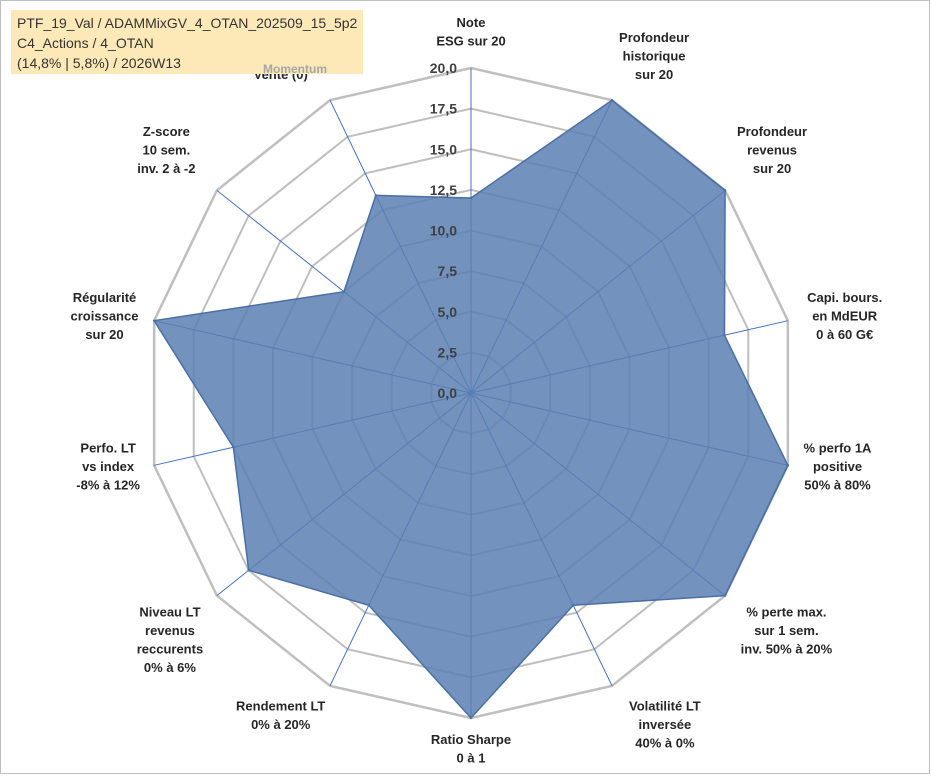 The image size is (932, 777). I want to click on axis-label-7-line-1: 0 à 1, so click(471, 758).